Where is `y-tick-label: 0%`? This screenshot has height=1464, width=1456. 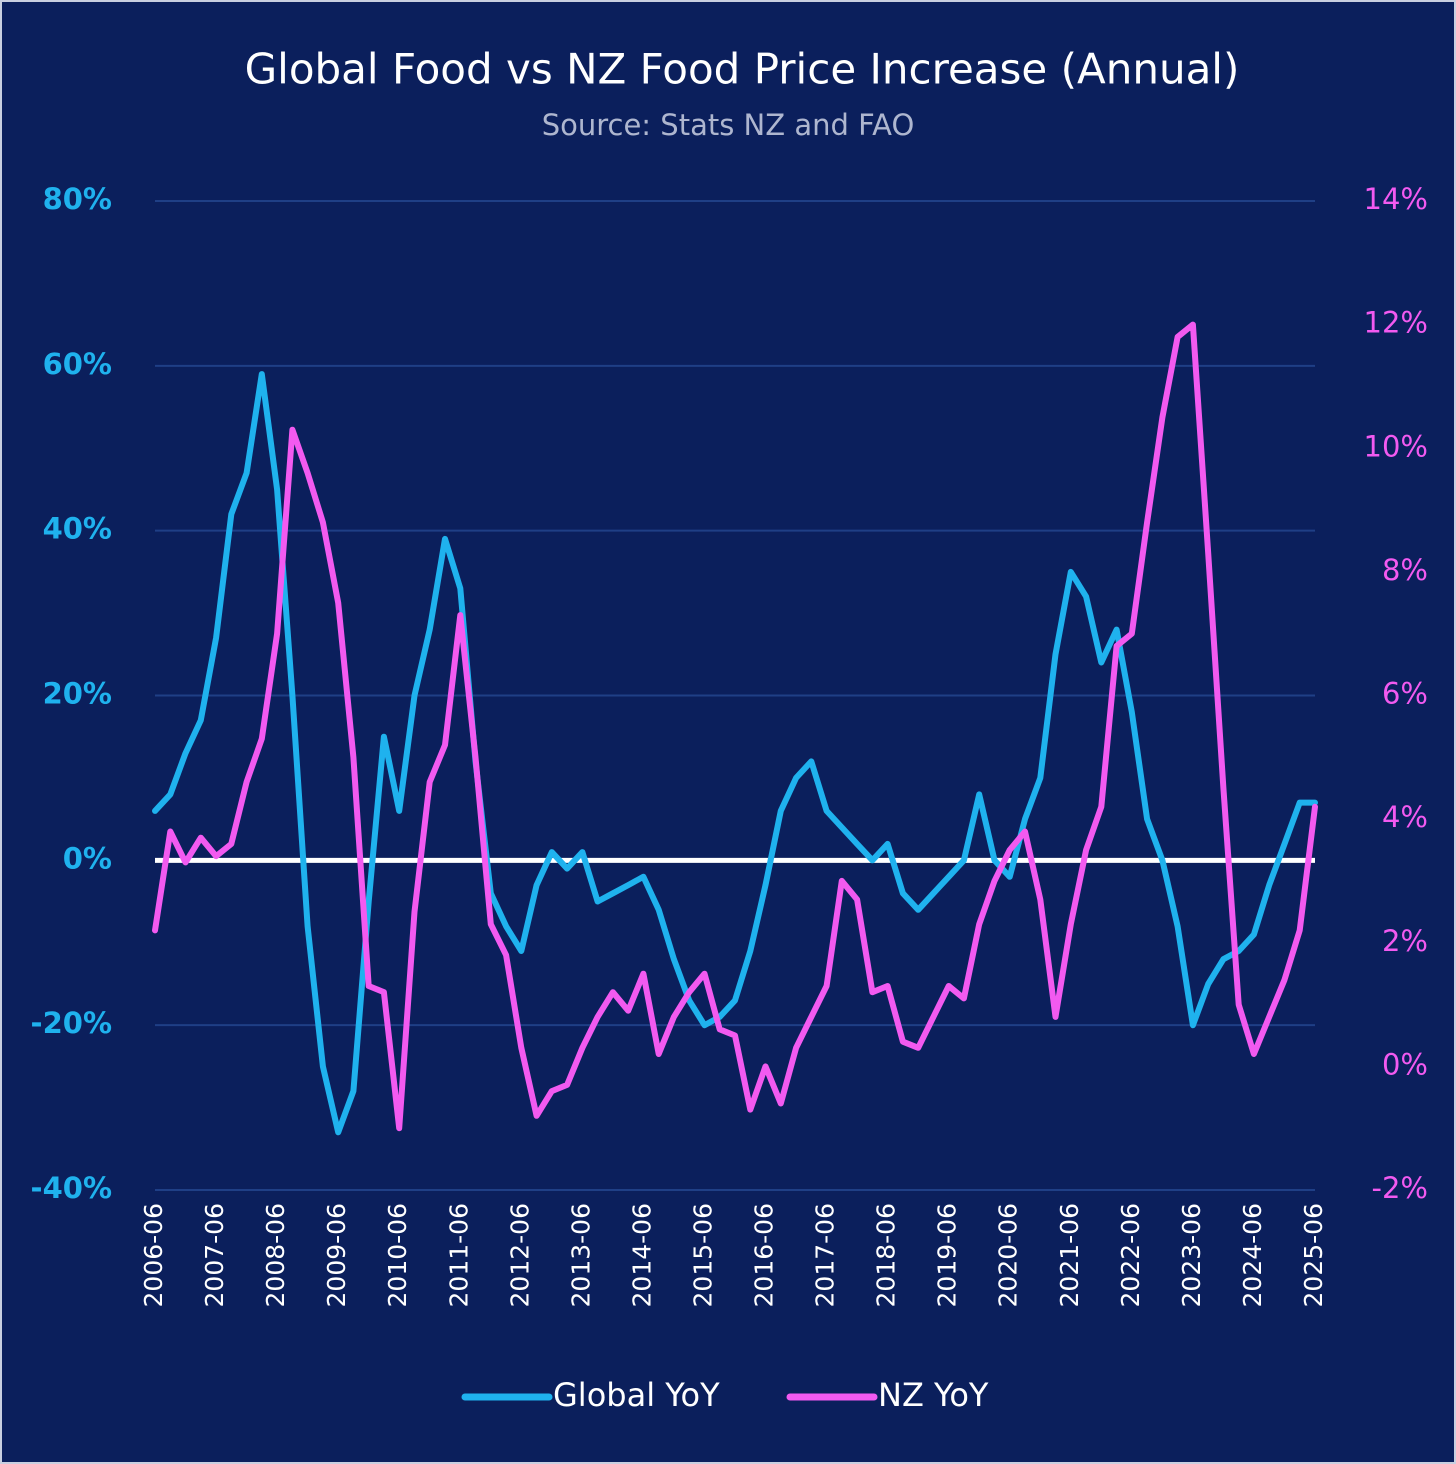 y-tick-label: 0% is located at coordinates (87, 858).